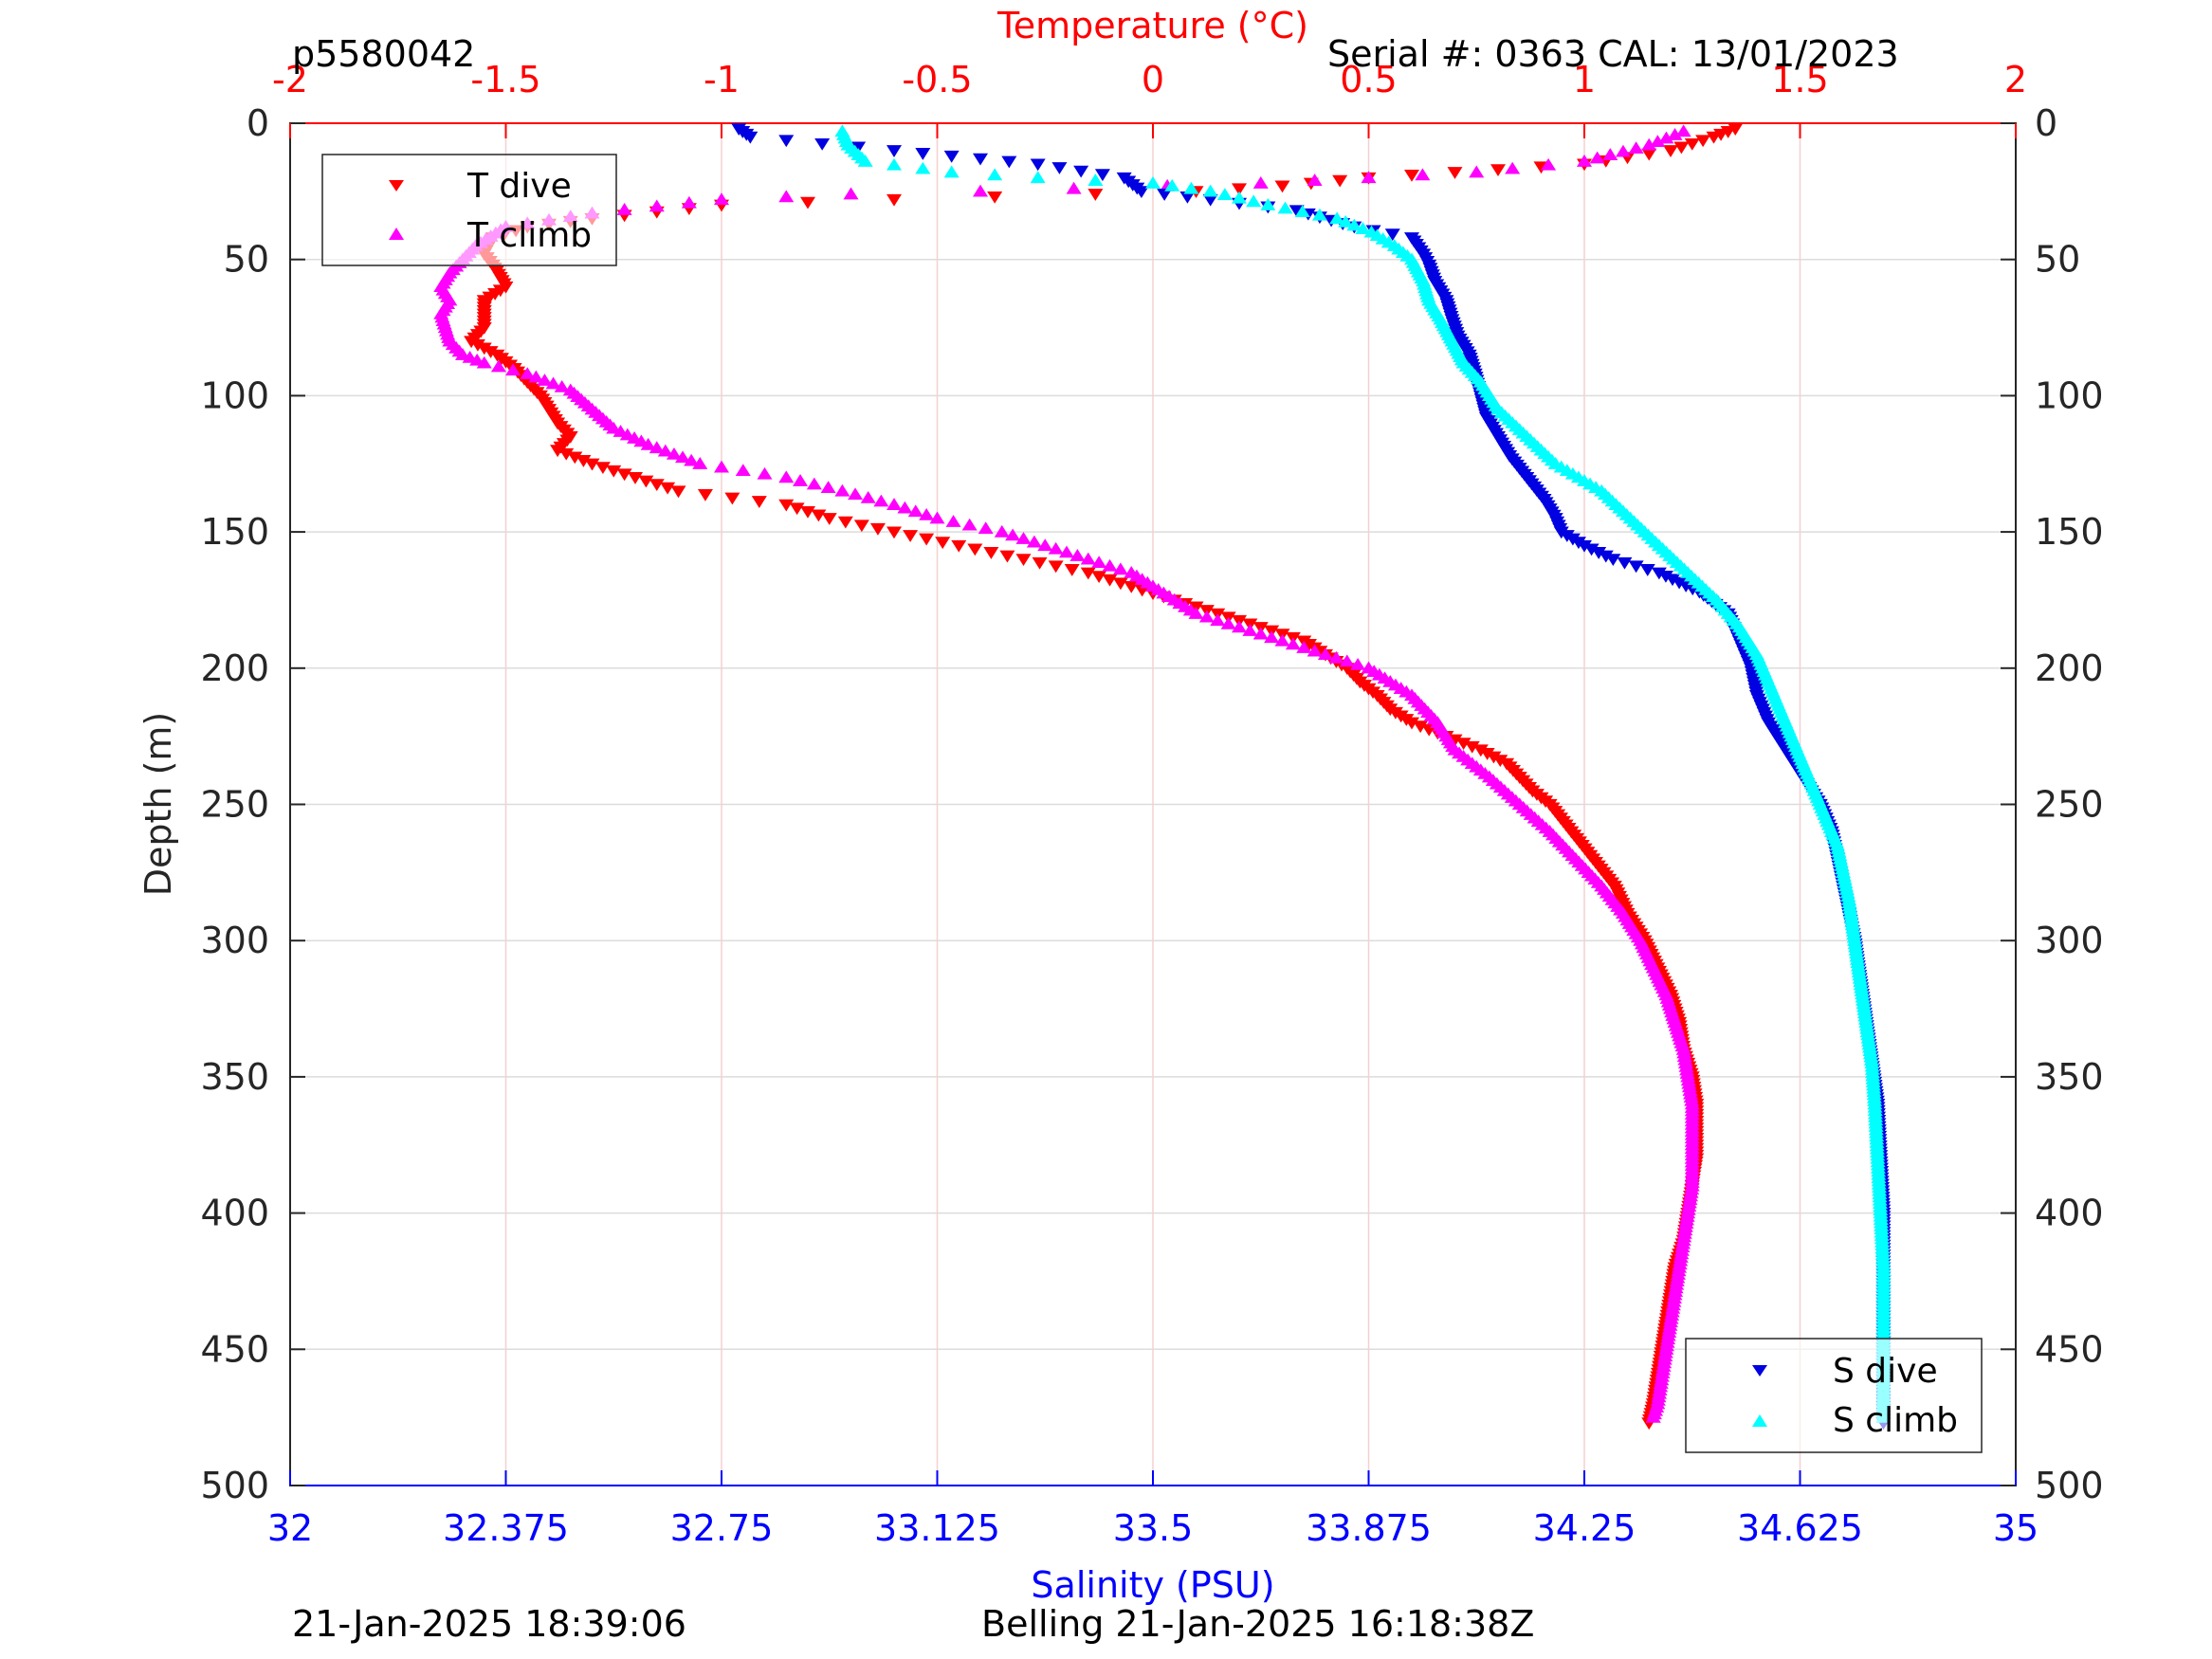 Image resolution: width=2212 pixels, height=1659 pixels. What do you see at coordinates (2069, 532) in the screenshot?
I see `depth-tick-label-right: 150` at bounding box center [2069, 532].